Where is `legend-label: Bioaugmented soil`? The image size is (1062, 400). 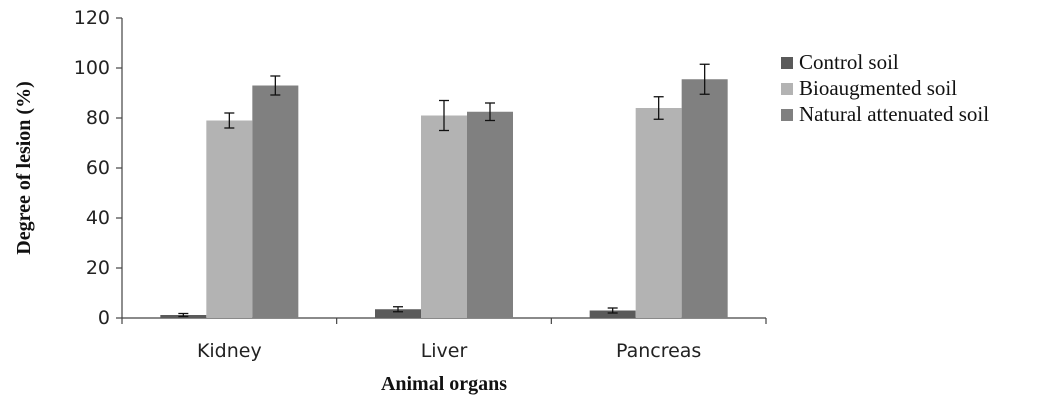 legend-label: Bioaugmented soil is located at coordinates (878, 88).